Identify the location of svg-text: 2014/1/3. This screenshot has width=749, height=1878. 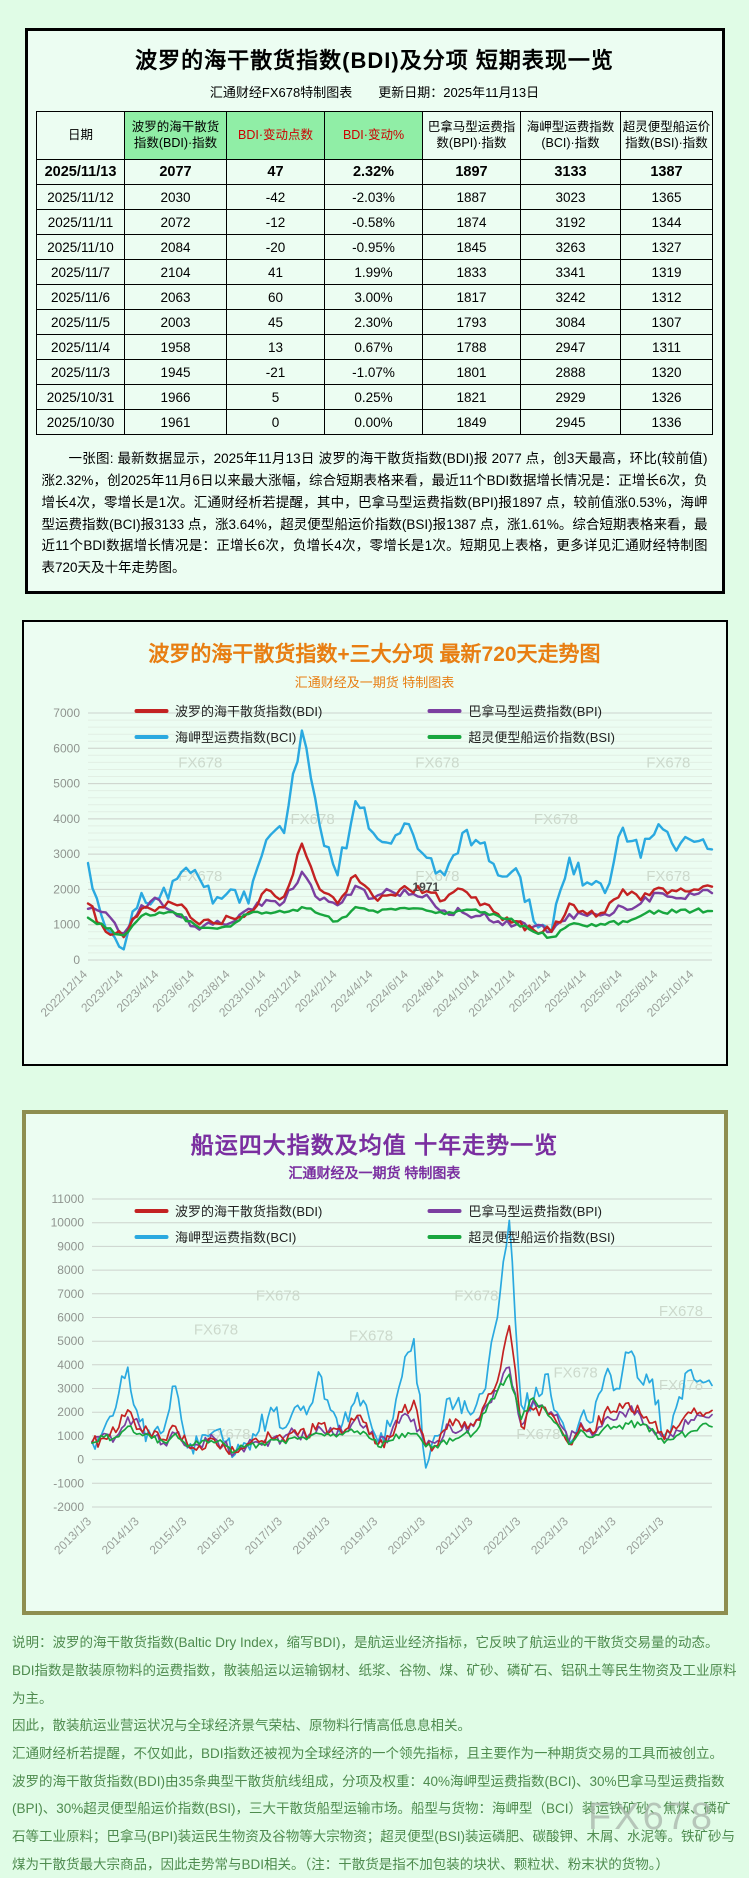
(119, 1535).